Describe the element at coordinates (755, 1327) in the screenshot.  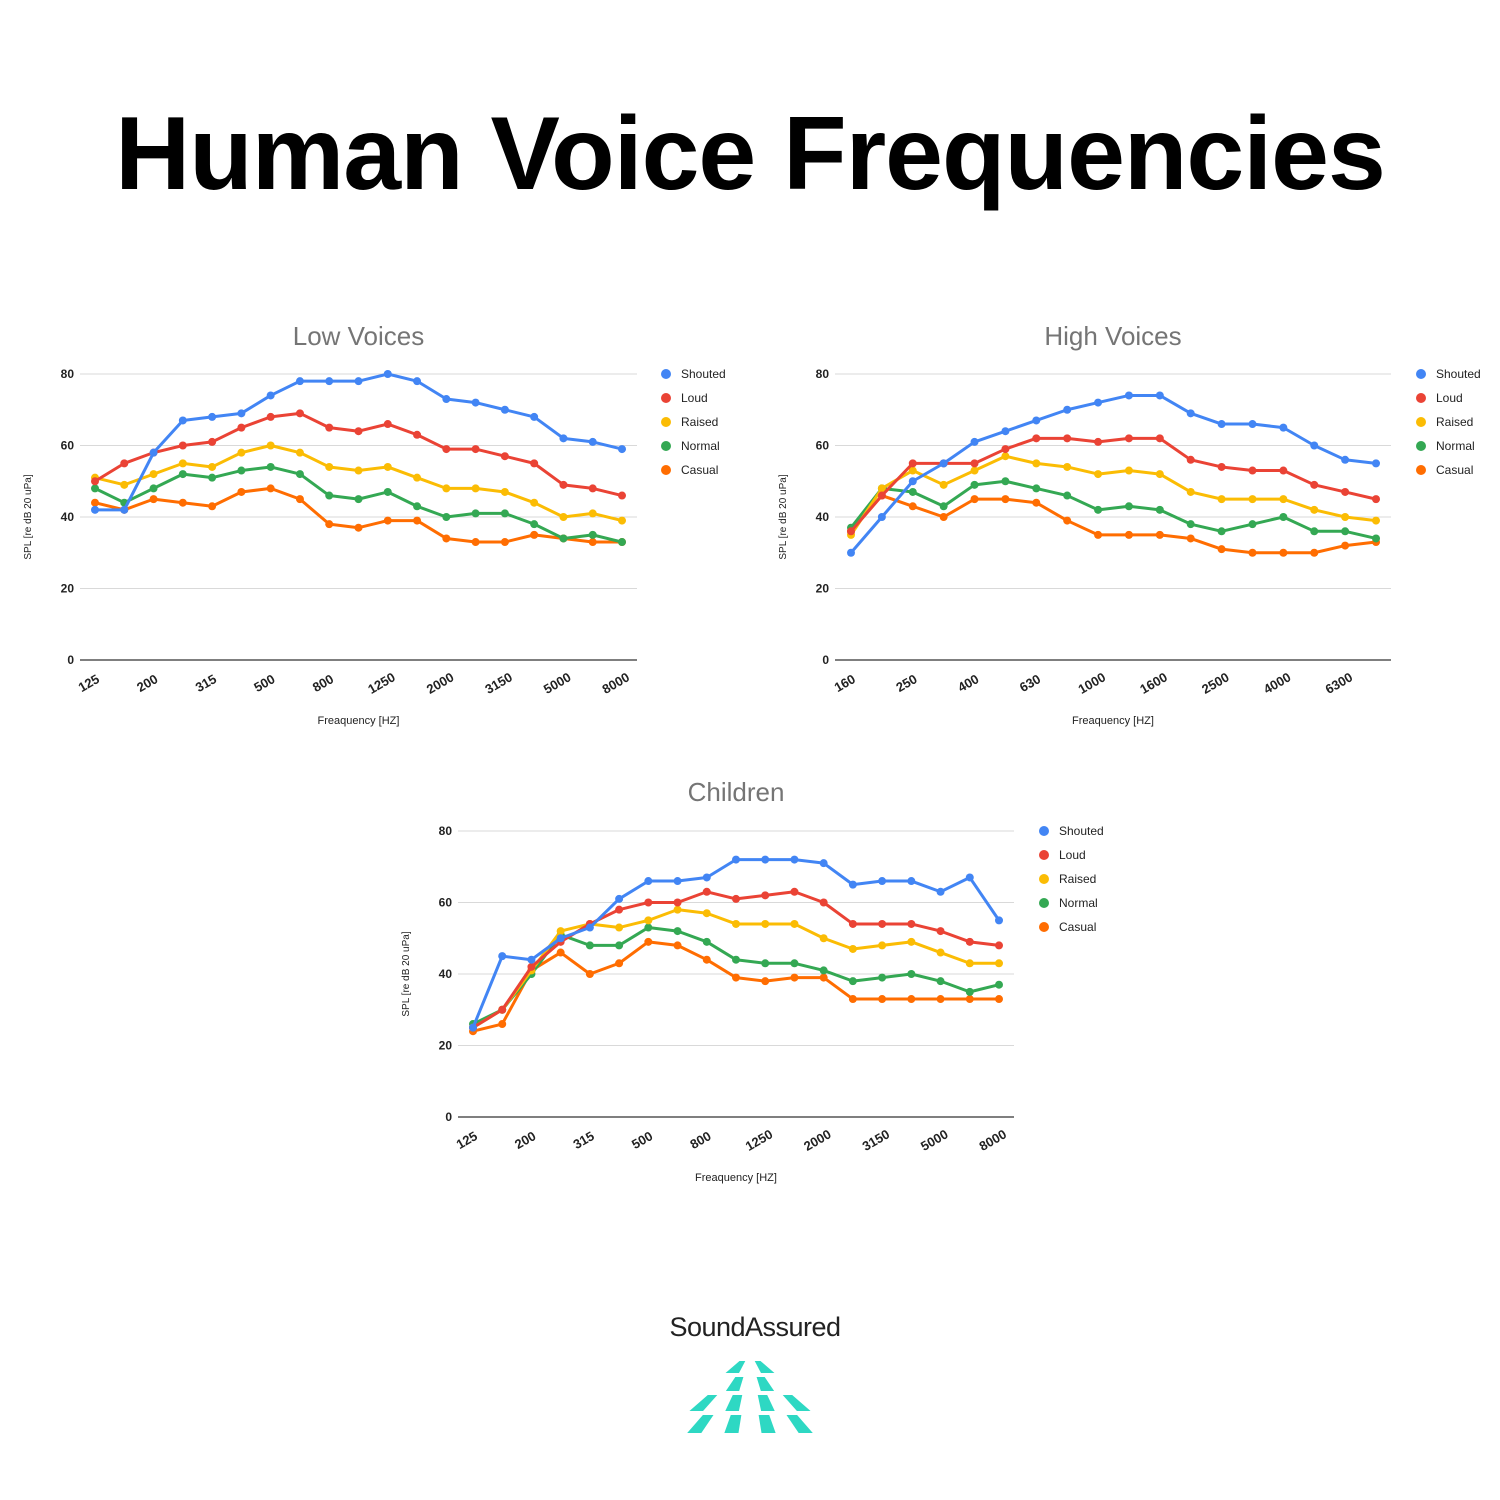
I see `brand-name: SoundAssured` at that location.